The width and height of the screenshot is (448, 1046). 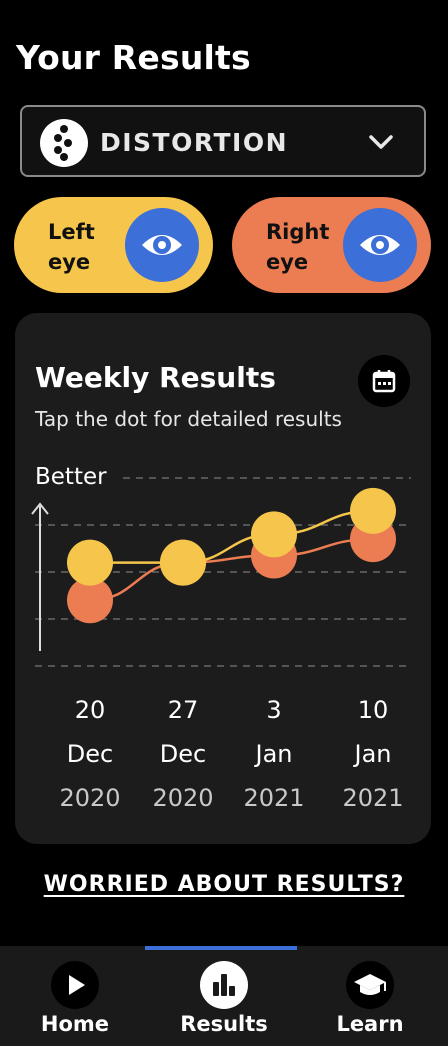 I want to click on series-0-point, so click(x=90, y=600).